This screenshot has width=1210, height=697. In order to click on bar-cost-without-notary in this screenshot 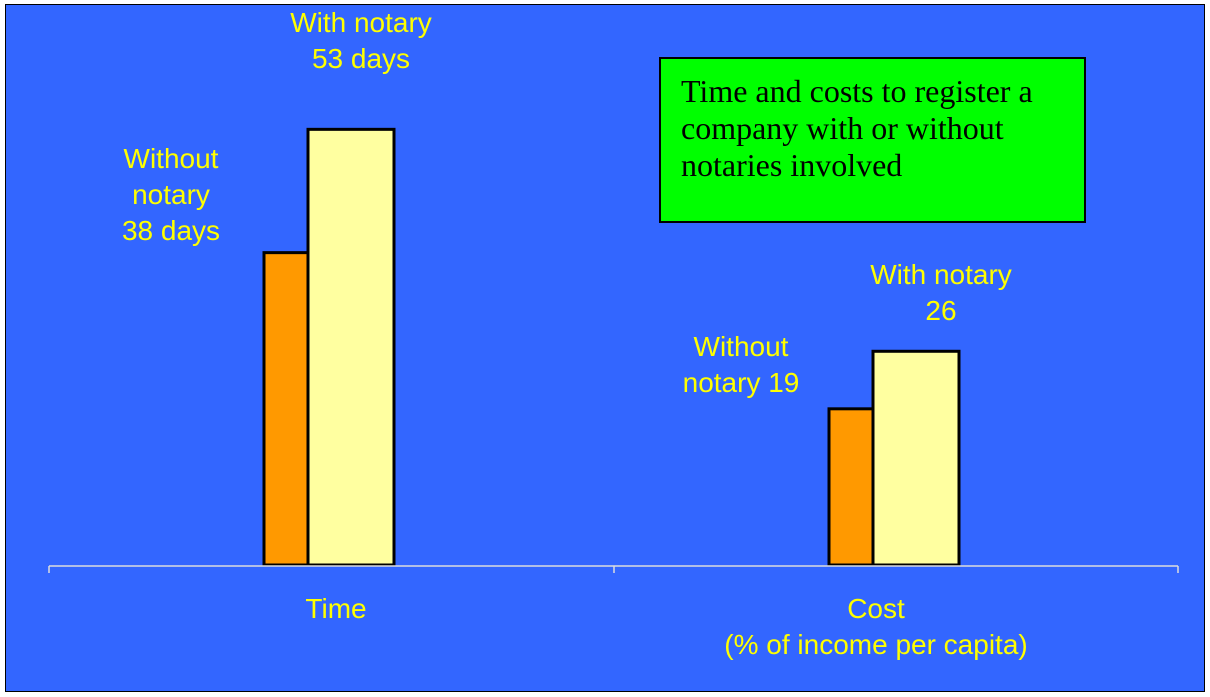, I will do `click(851, 487)`.